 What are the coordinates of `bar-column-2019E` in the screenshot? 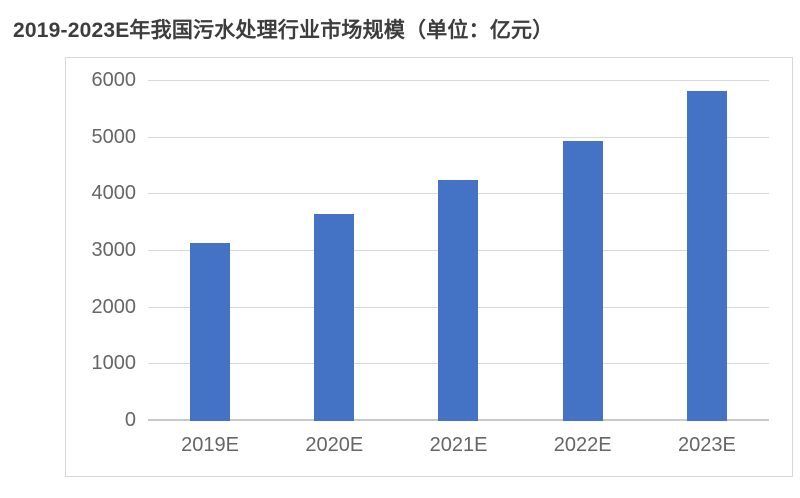 It's located at (210, 251).